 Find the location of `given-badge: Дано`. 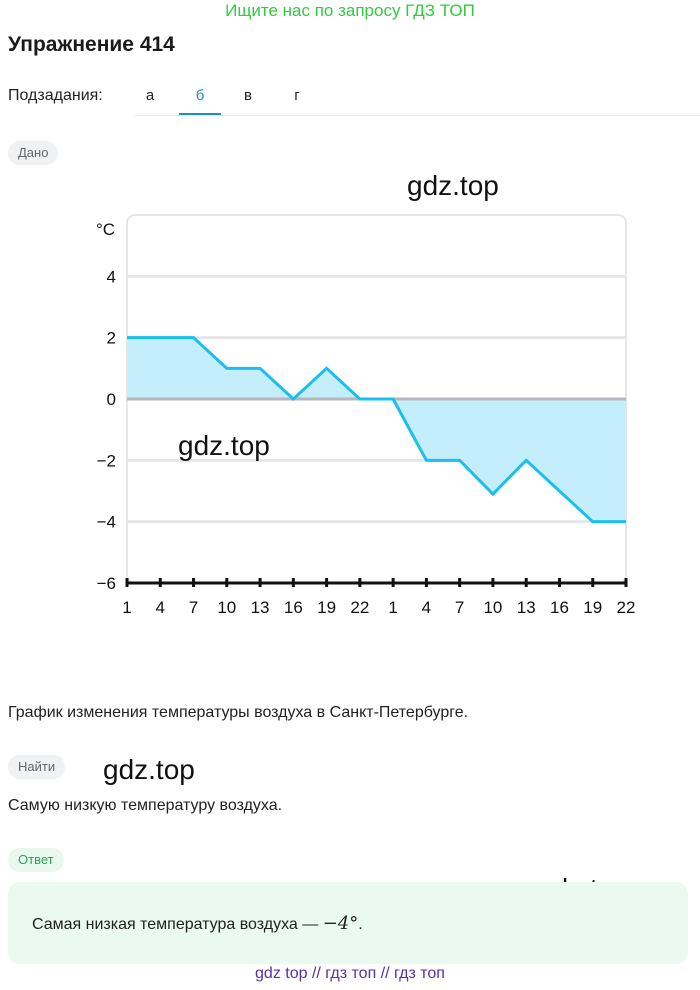

given-badge: Дано is located at coordinates (33, 153).